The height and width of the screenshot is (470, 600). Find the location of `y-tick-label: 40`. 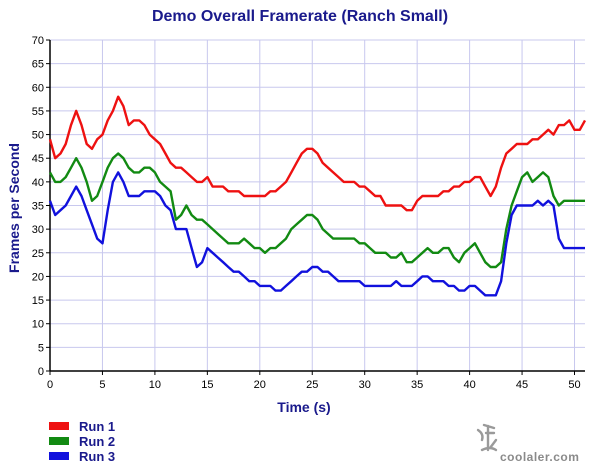

y-tick-label: 40 is located at coordinates (38, 183).